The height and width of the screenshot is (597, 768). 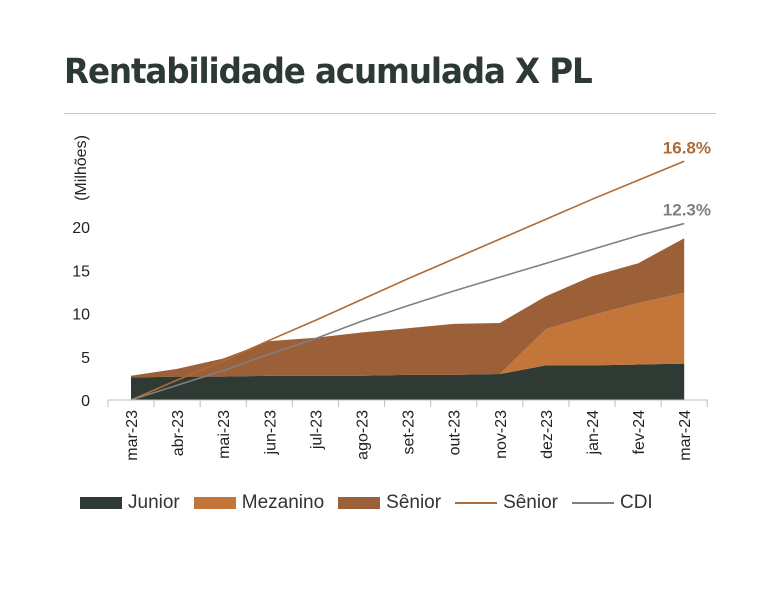 What do you see at coordinates (687, 147) in the screenshot?
I see `end-label-1: 16.8%` at bounding box center [687, 147].